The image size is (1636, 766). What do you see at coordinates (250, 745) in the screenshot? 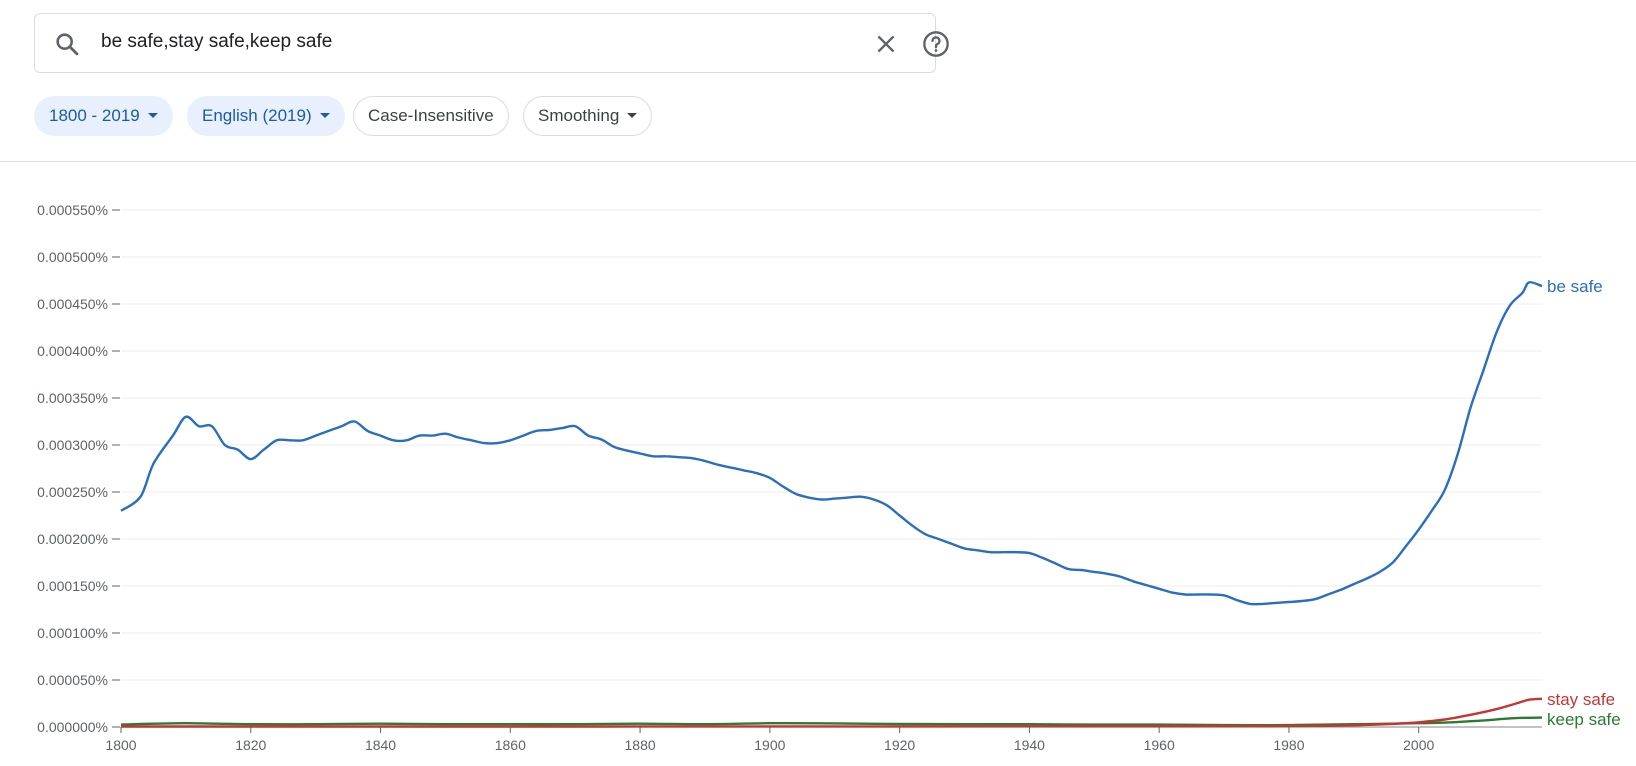
I see `x-tick-label: 1820` at bounding box center [250, 745].